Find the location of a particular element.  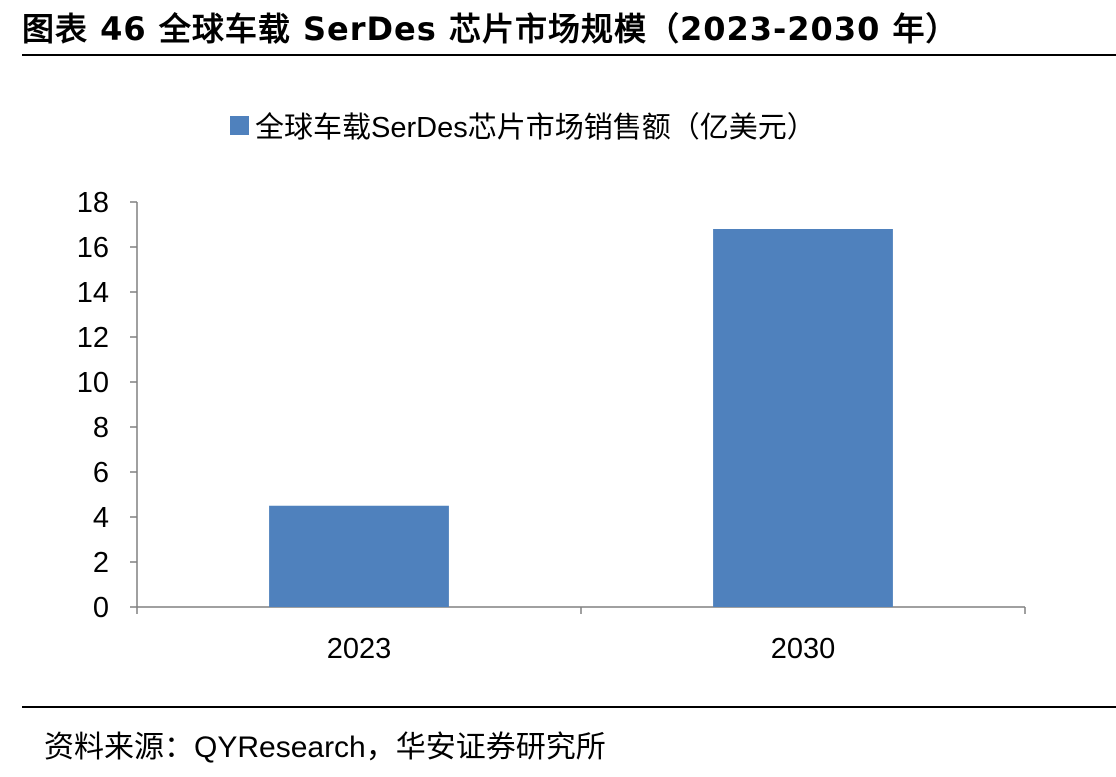

y-tick-label: 8 is located at coordinates (101, 428).